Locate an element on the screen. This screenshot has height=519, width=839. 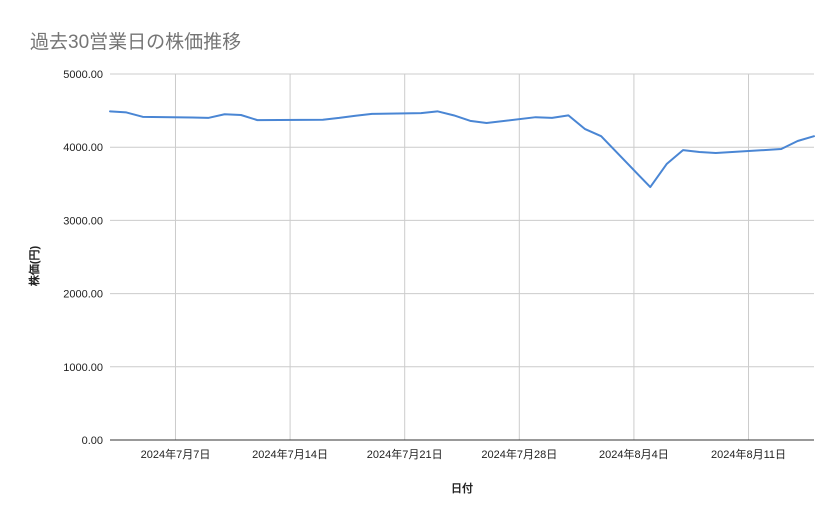
y-tick-label: 1000.00 is located at coordinates (83, 368).